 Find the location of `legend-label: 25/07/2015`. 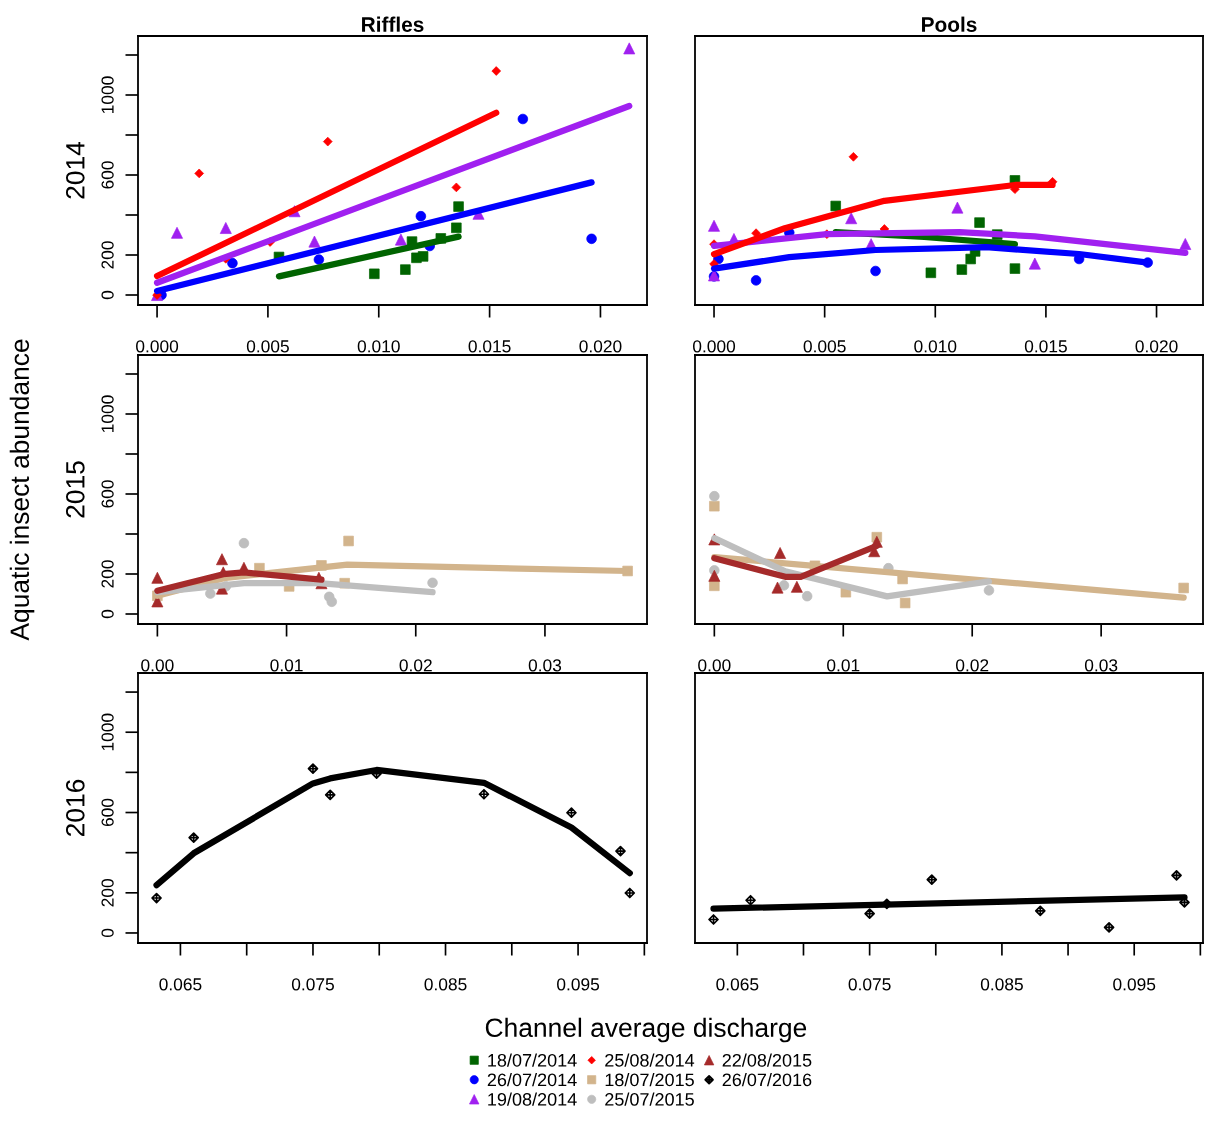

legend-label: 25/07/2015 is located at coordinates (649, 1099).